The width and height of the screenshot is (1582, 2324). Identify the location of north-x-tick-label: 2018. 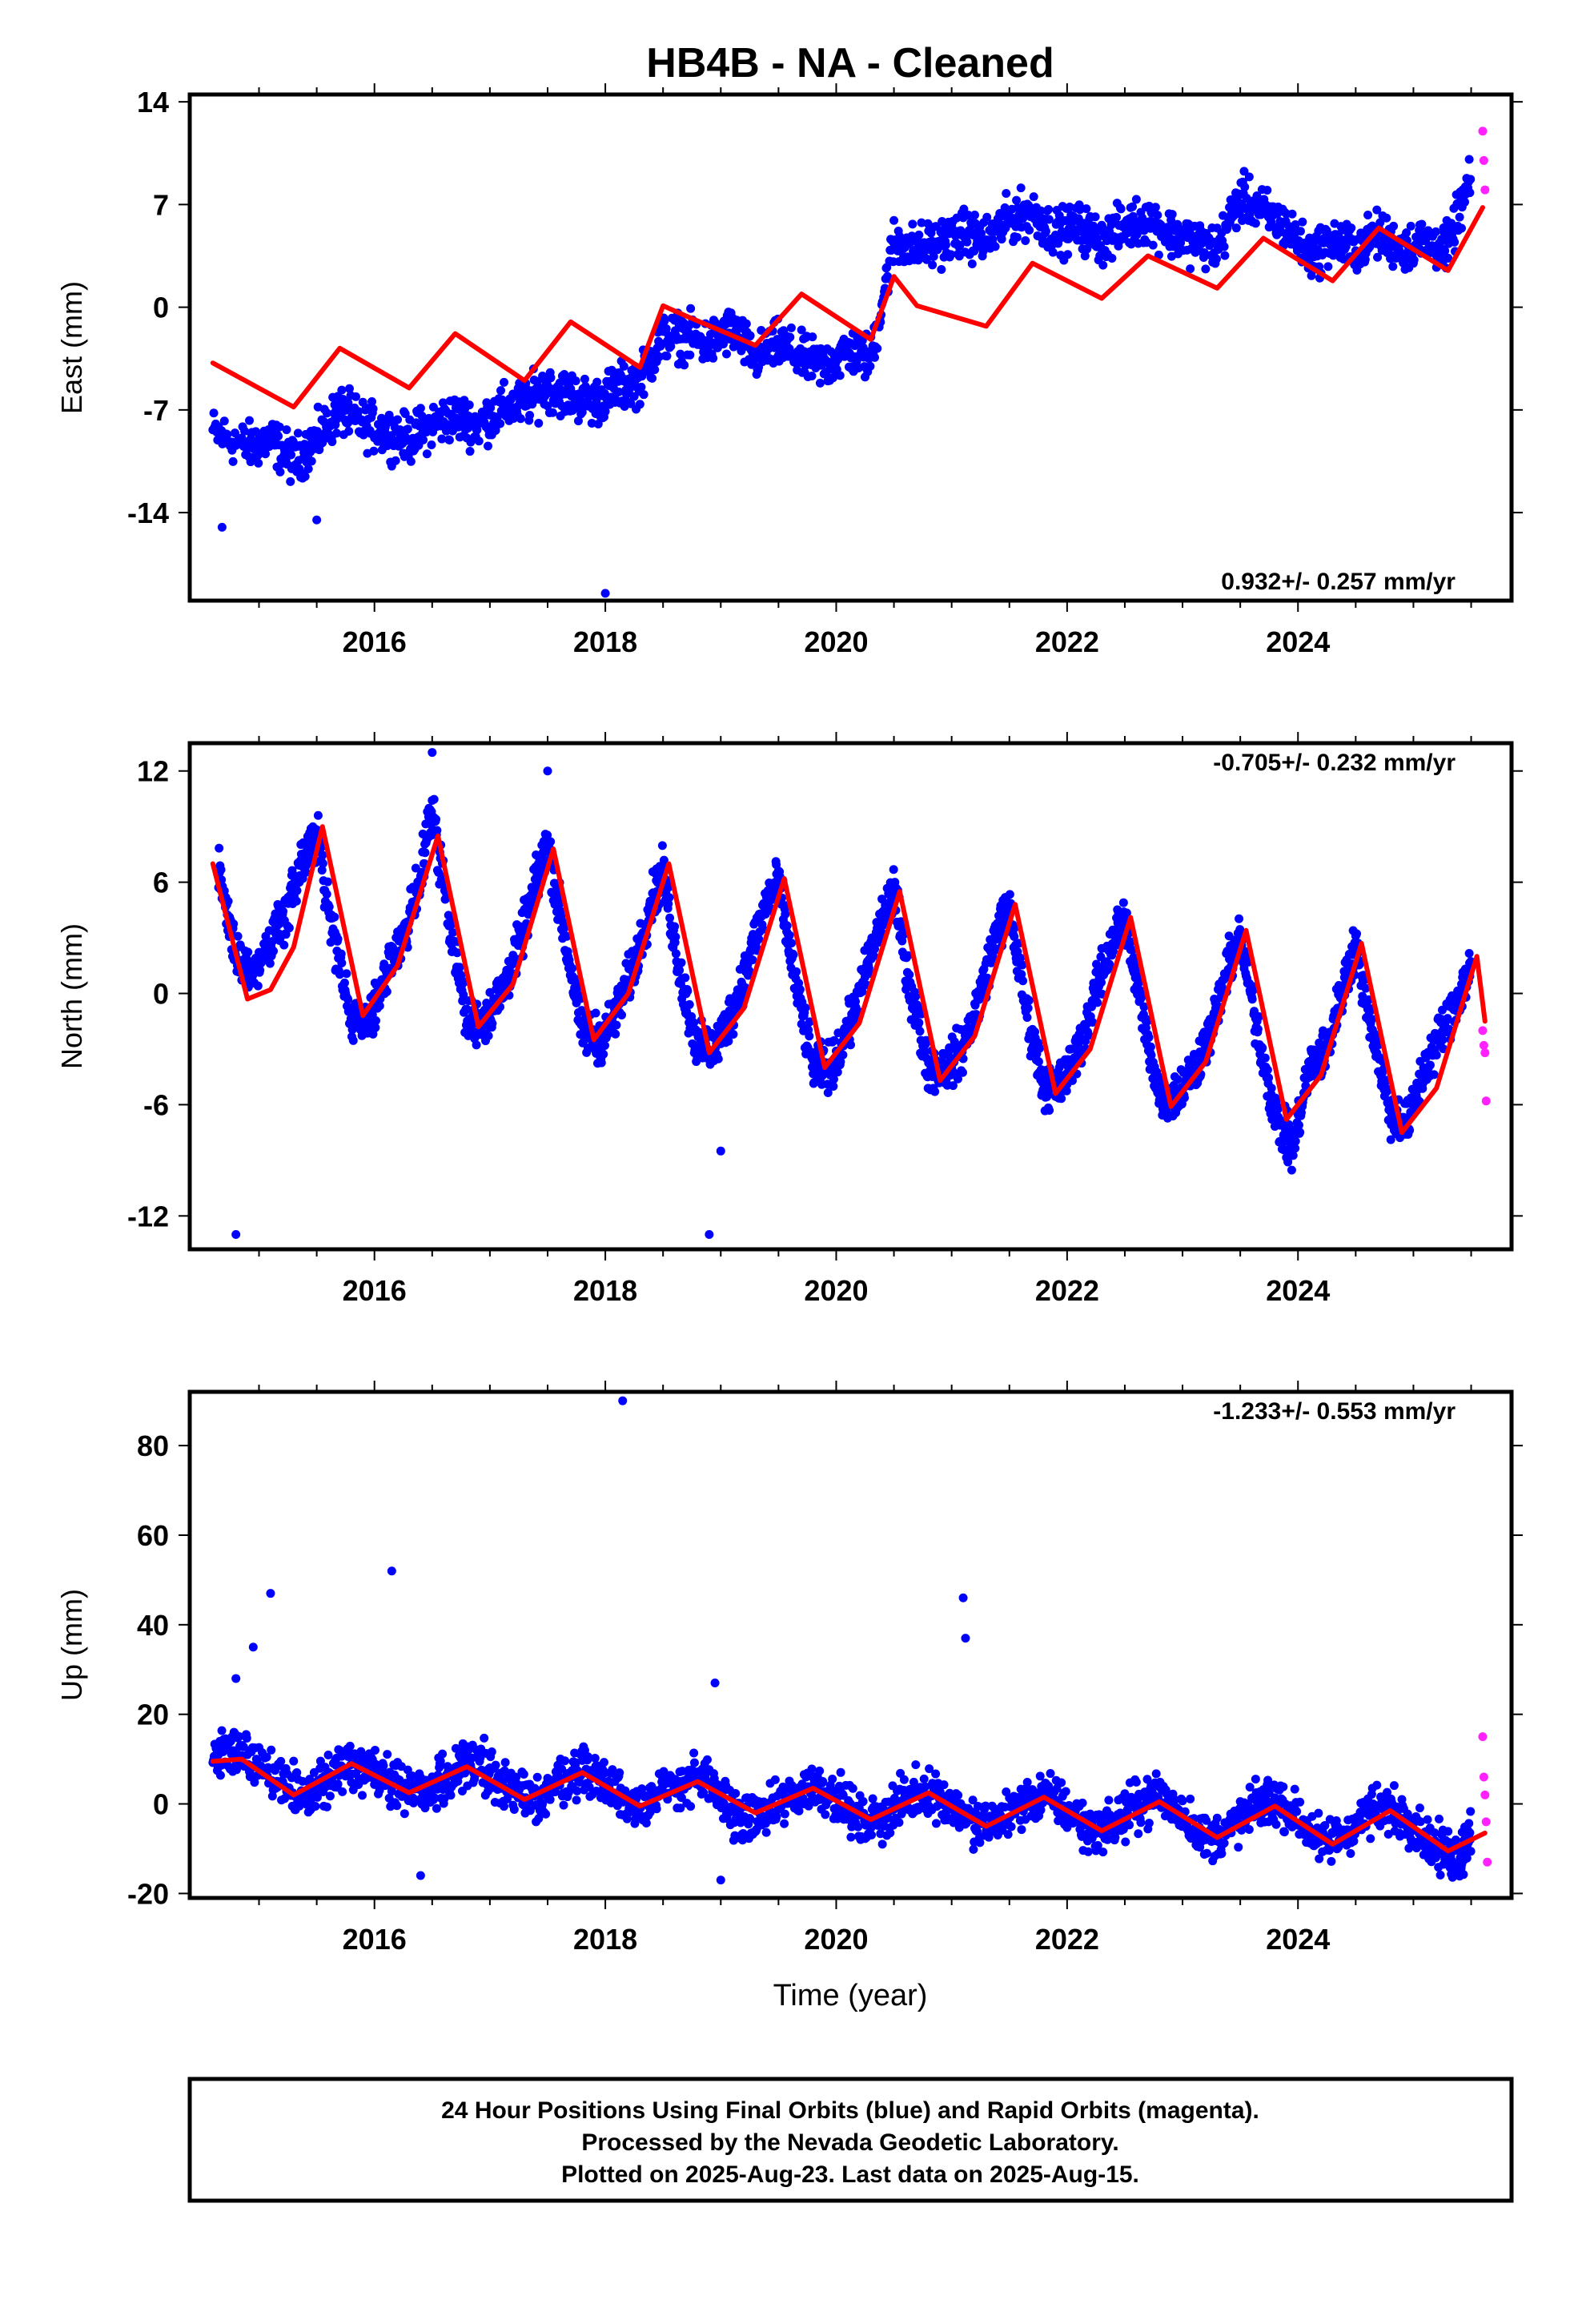
(605, 1290).